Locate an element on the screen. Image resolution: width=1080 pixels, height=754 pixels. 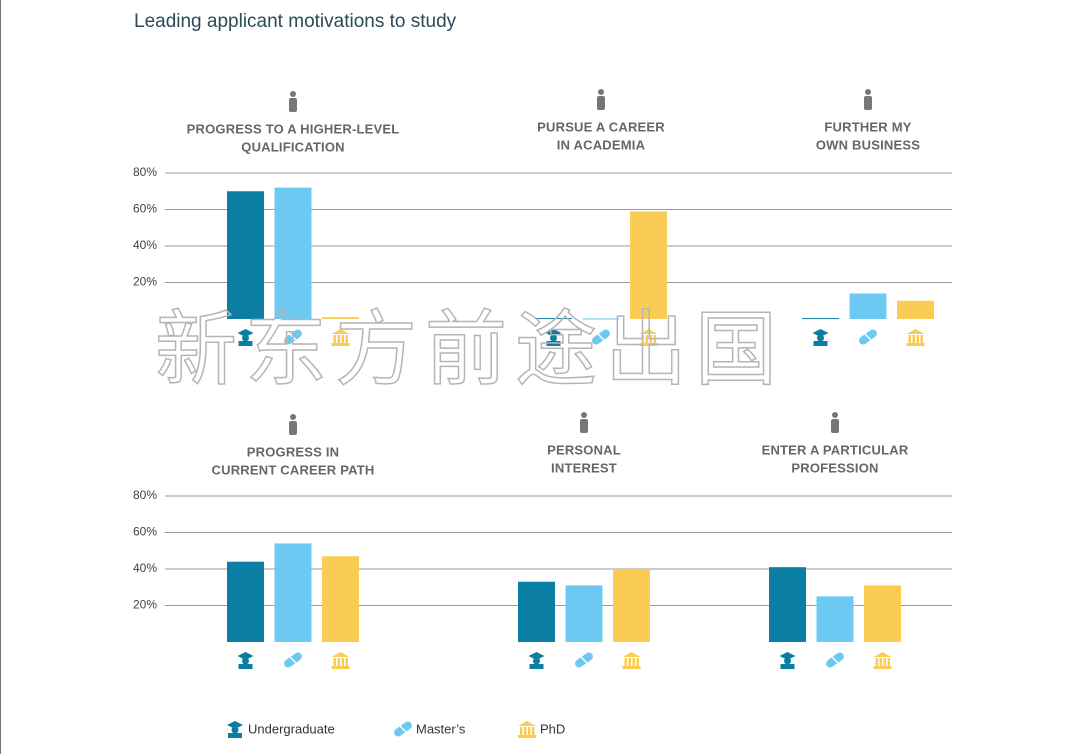
category-label: OWN BUSINESS is located at coordinates (868, 144).